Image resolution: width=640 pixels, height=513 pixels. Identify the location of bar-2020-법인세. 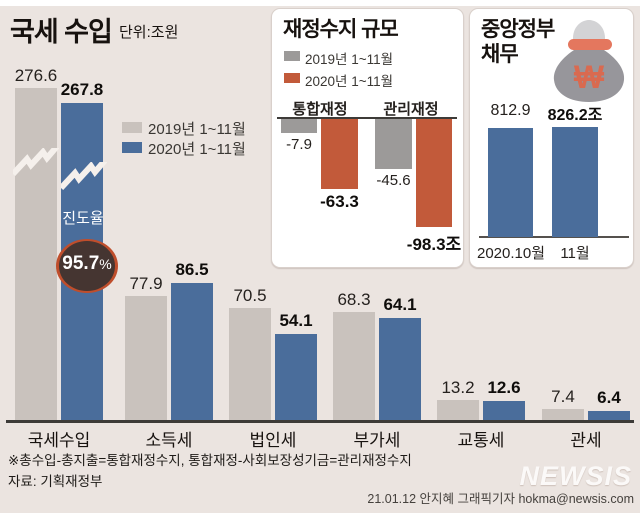
(296, 377).